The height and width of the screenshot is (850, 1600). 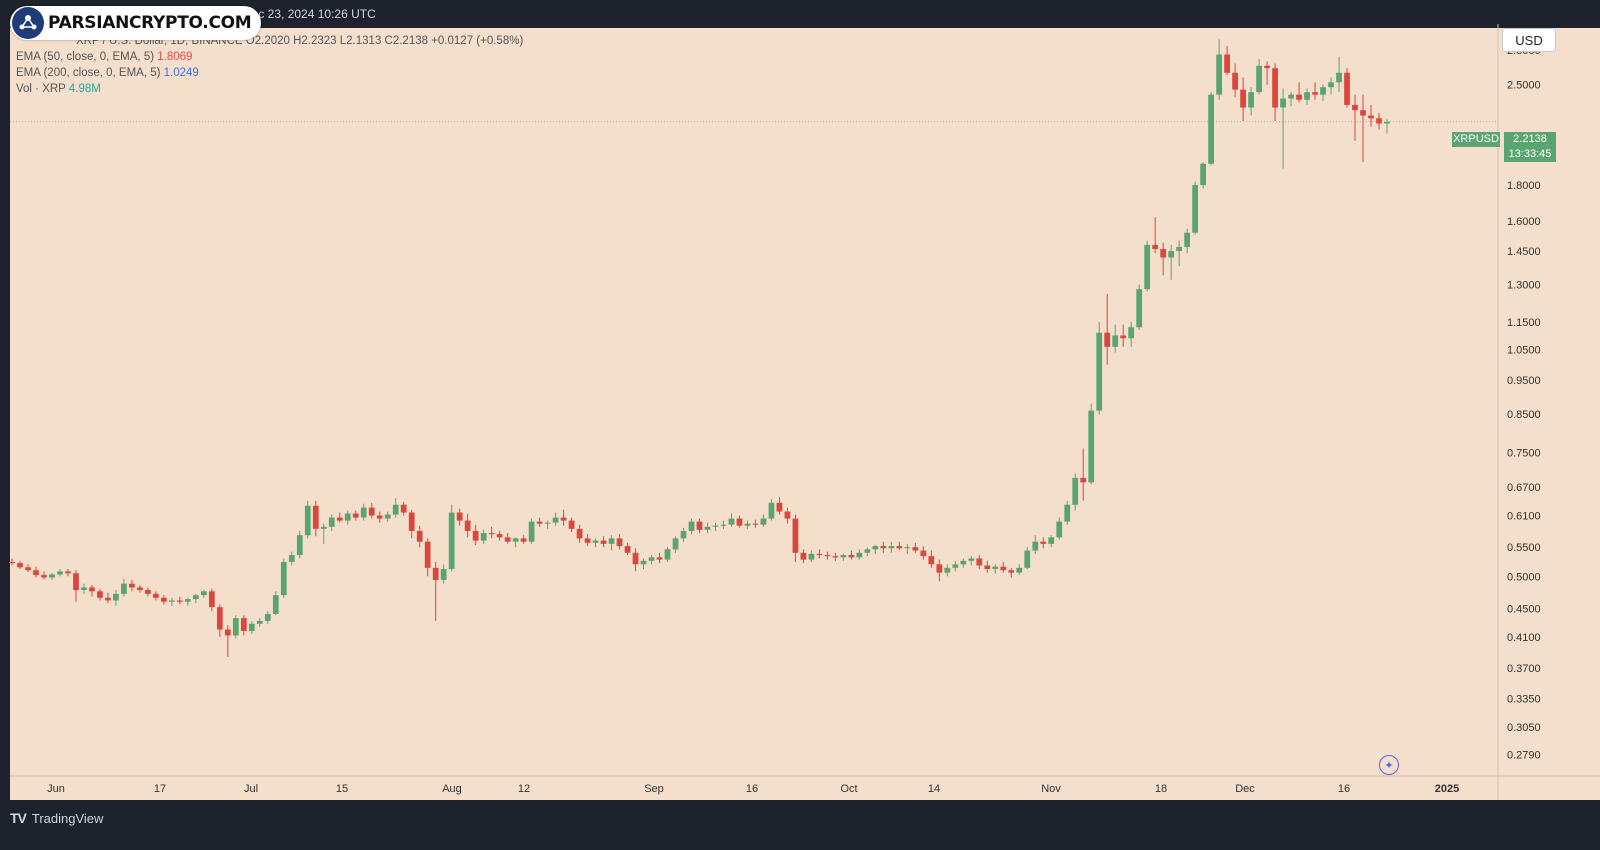 I want to click on time-axis, so click(x=805, y=788).